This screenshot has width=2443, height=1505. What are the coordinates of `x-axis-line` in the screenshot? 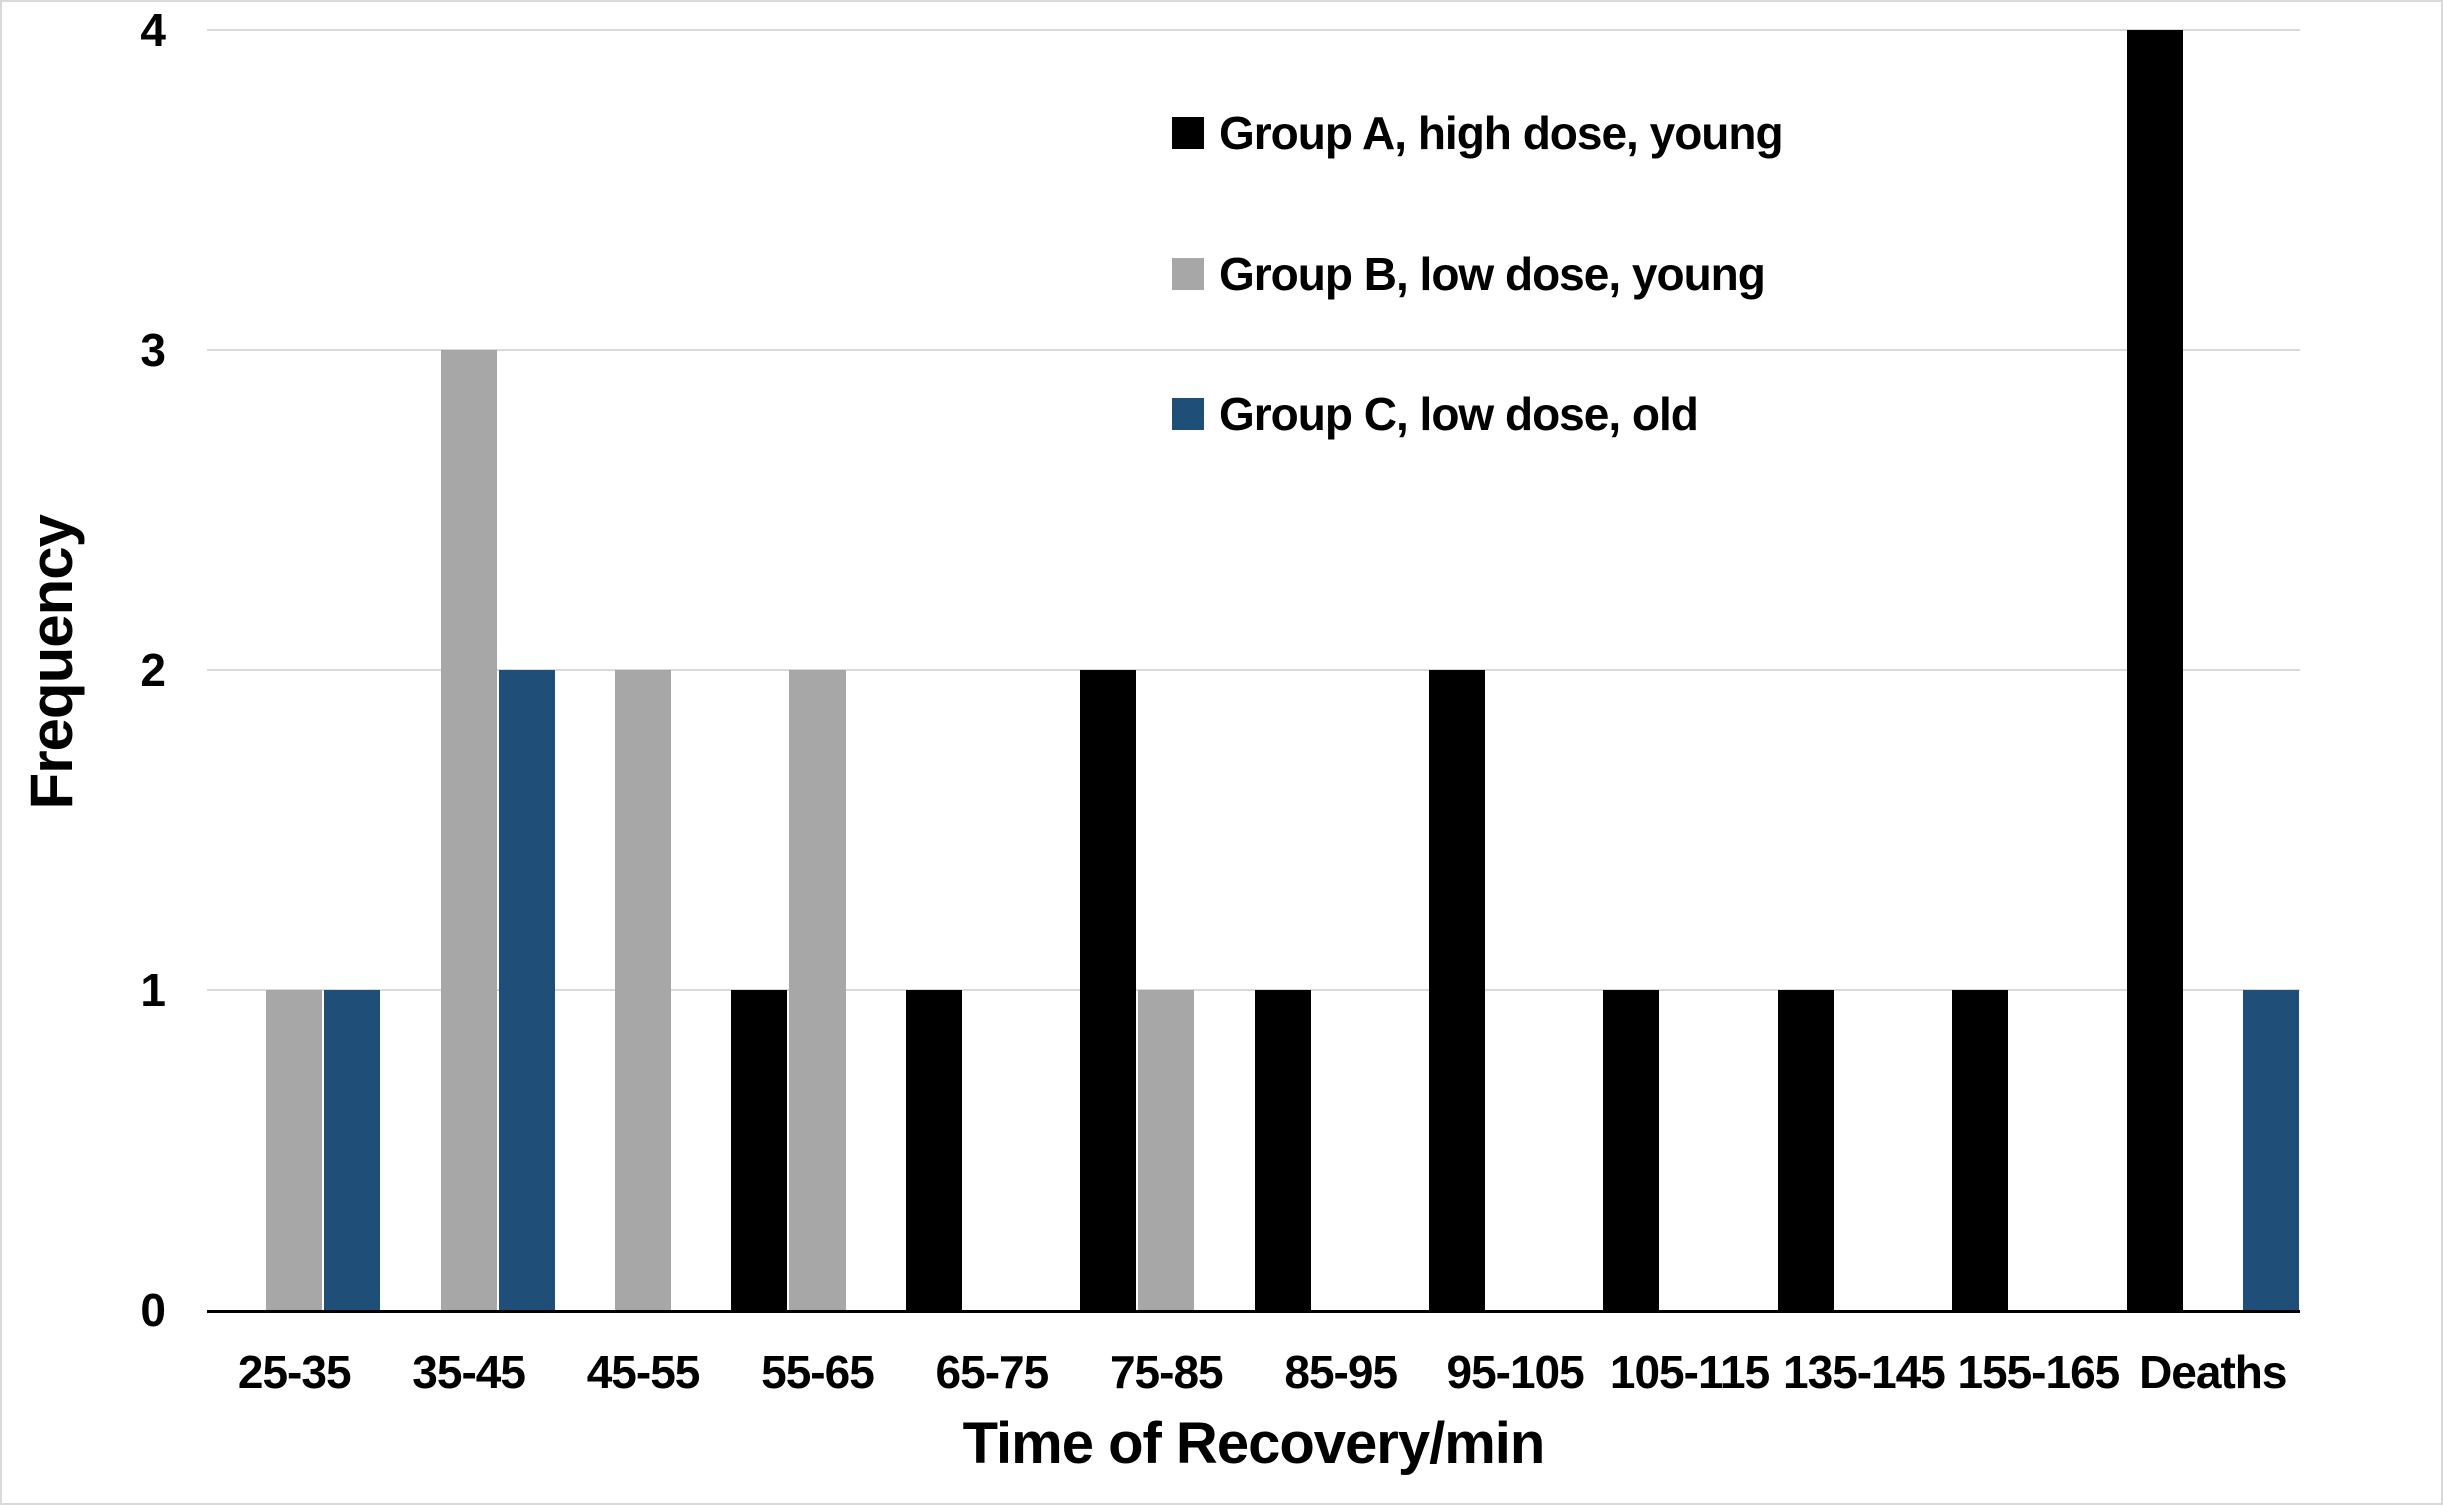 It's located at (1253, 1311).